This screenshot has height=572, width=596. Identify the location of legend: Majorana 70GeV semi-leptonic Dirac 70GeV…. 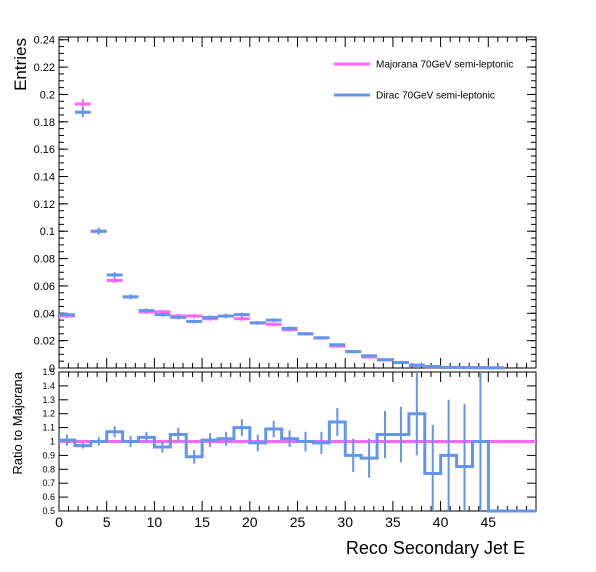
(423, 81).